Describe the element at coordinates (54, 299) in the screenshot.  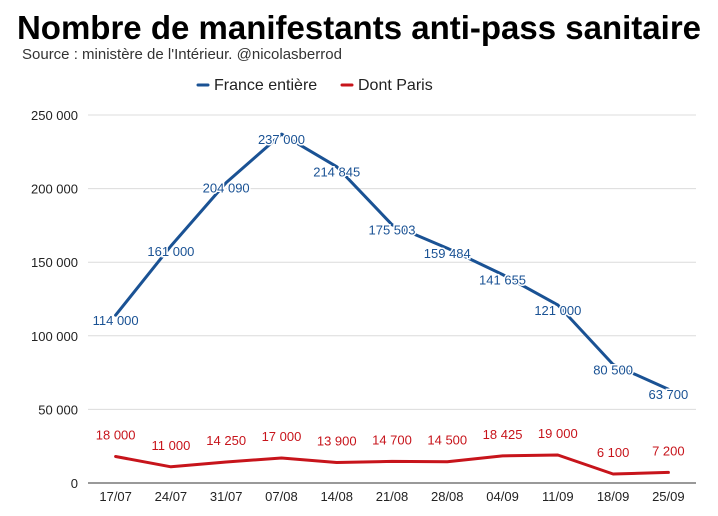
I see `y-axis: 0 50 000 100 000 150 000 200 000 250 000` at that location.